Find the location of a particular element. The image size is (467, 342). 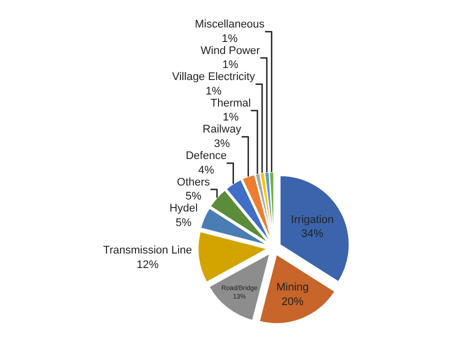

slice-label: Railway is located at coordinates (222, 130).